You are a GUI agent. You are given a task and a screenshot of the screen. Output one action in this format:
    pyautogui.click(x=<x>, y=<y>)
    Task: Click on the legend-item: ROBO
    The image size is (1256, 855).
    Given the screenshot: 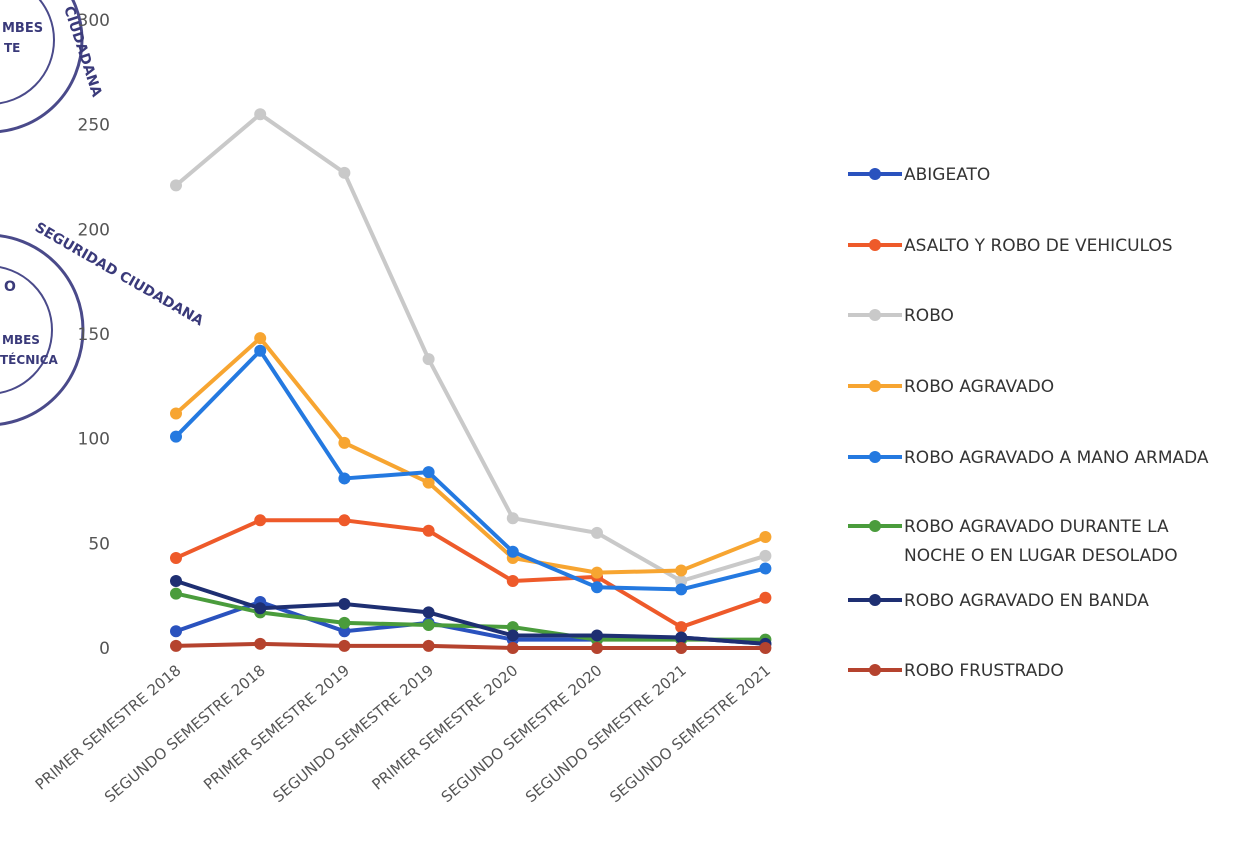 What is the action you would take?
    pyautogui.click(x=901, y=316)
    